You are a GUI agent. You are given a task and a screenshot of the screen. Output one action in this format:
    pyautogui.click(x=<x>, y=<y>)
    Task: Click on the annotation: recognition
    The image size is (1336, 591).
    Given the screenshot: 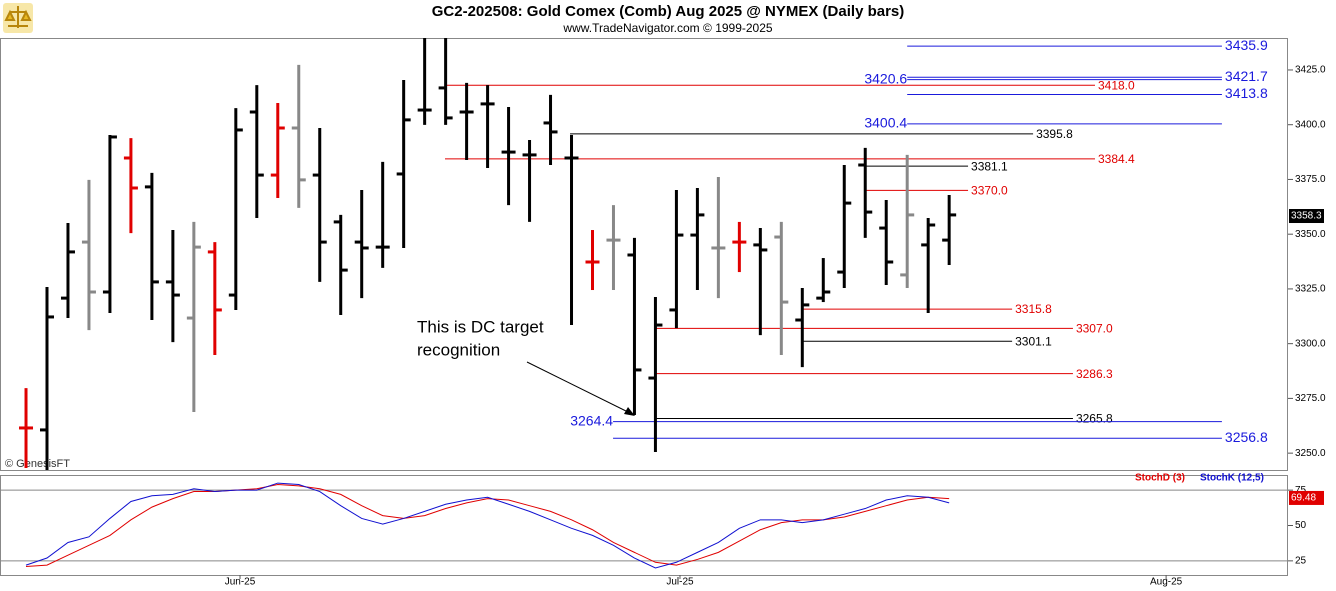 What is the action you would take?
    pyautogui.click(x=458, y=349)
    